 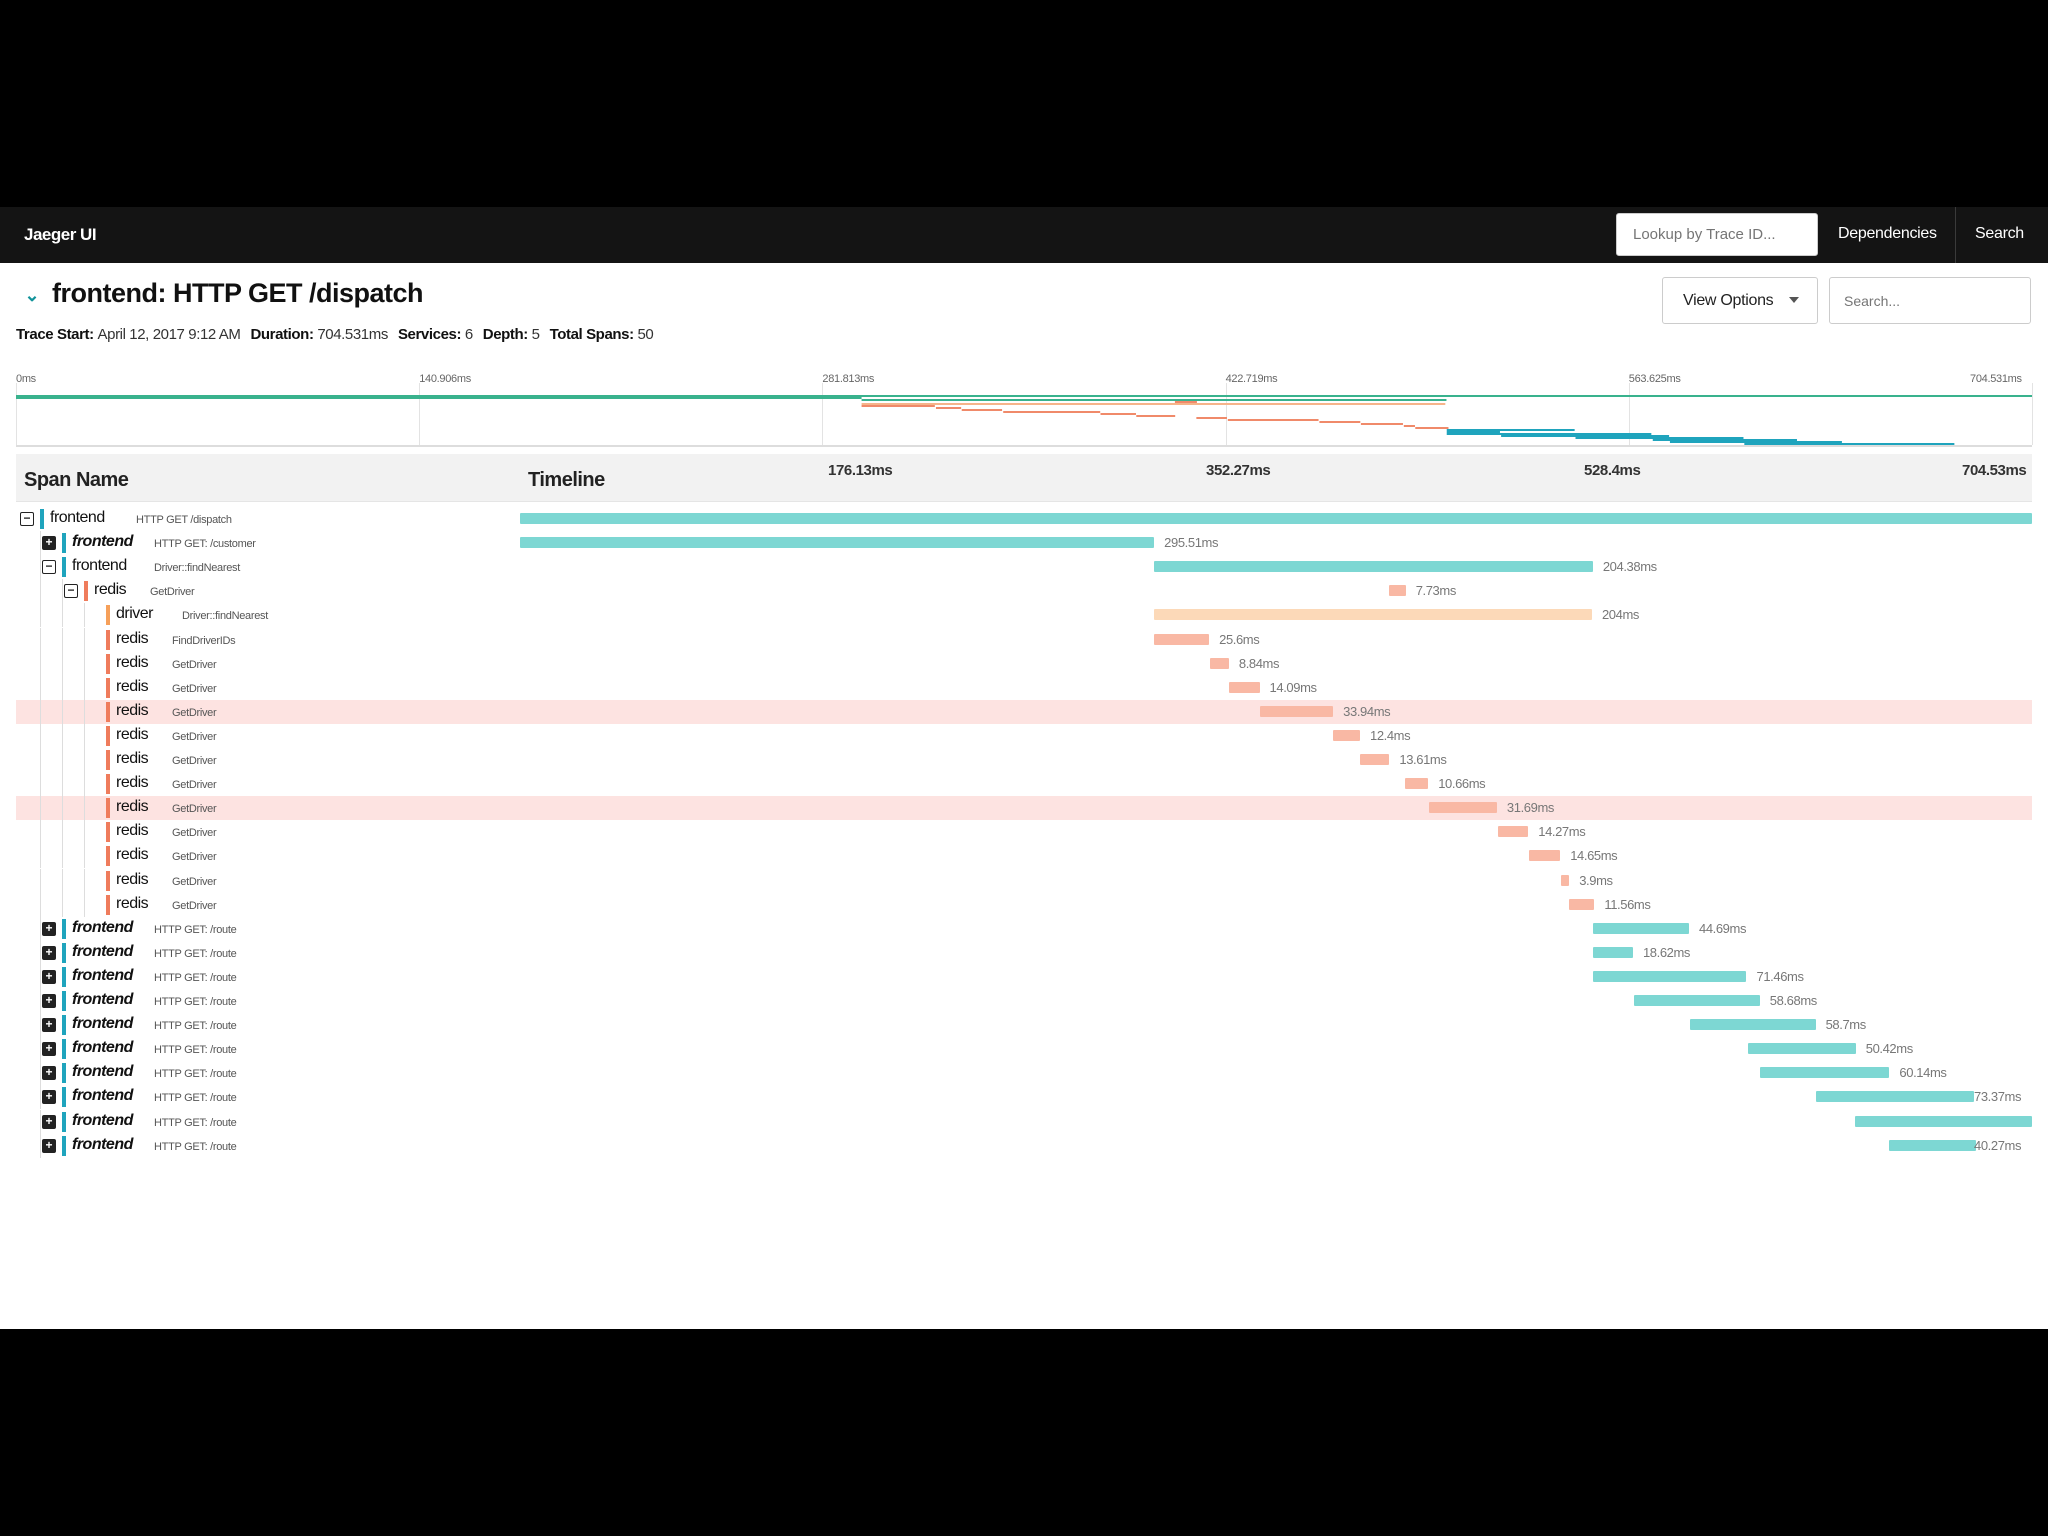 I want to click on span-row: − redis GetDriver 7.73ms, so click(x=1024, y=591).